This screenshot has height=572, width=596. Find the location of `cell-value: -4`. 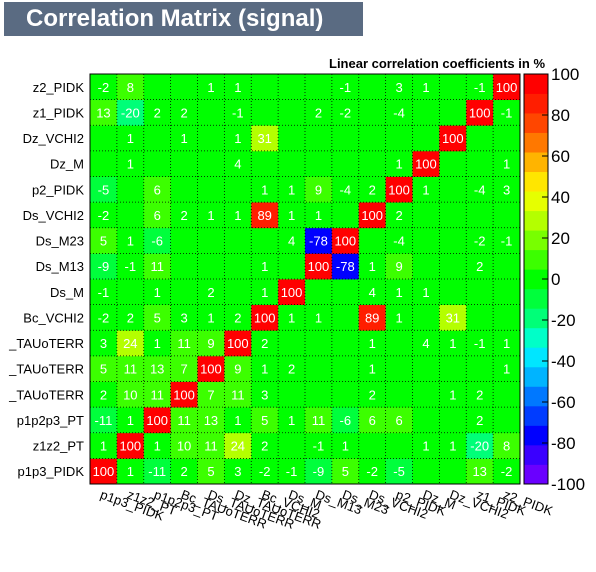

cell-value: -4 is located at coordinates (346, 189).